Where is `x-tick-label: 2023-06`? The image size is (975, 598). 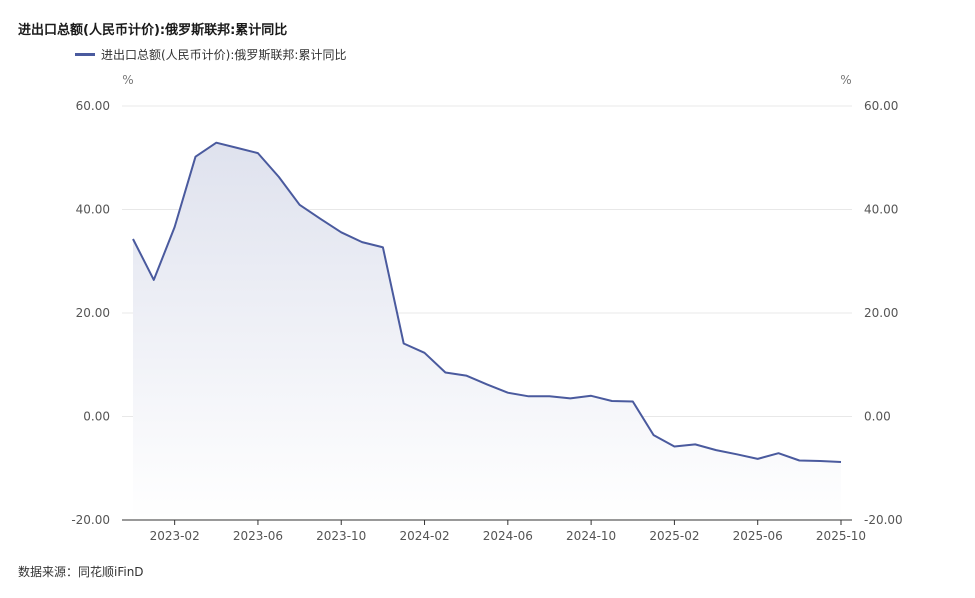 x-tick-label: 2023-06 is located at coordinates (258, 536).